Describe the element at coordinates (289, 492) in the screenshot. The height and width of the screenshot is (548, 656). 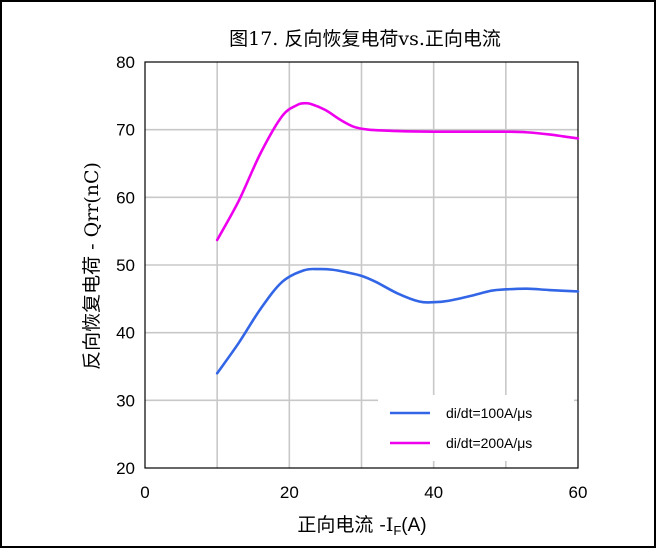
I see `x-tick-label: 20` at that location.